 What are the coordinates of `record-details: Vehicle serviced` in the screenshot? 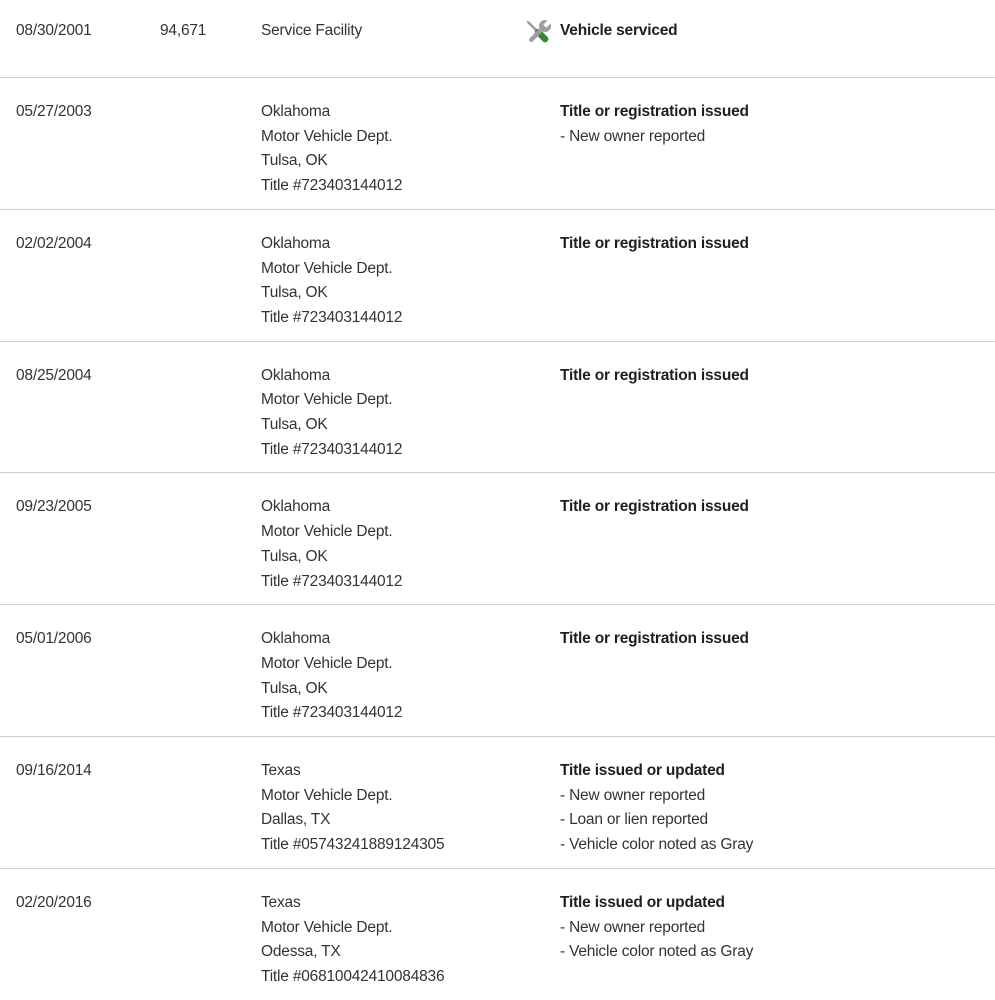 It's located at (773, 31).